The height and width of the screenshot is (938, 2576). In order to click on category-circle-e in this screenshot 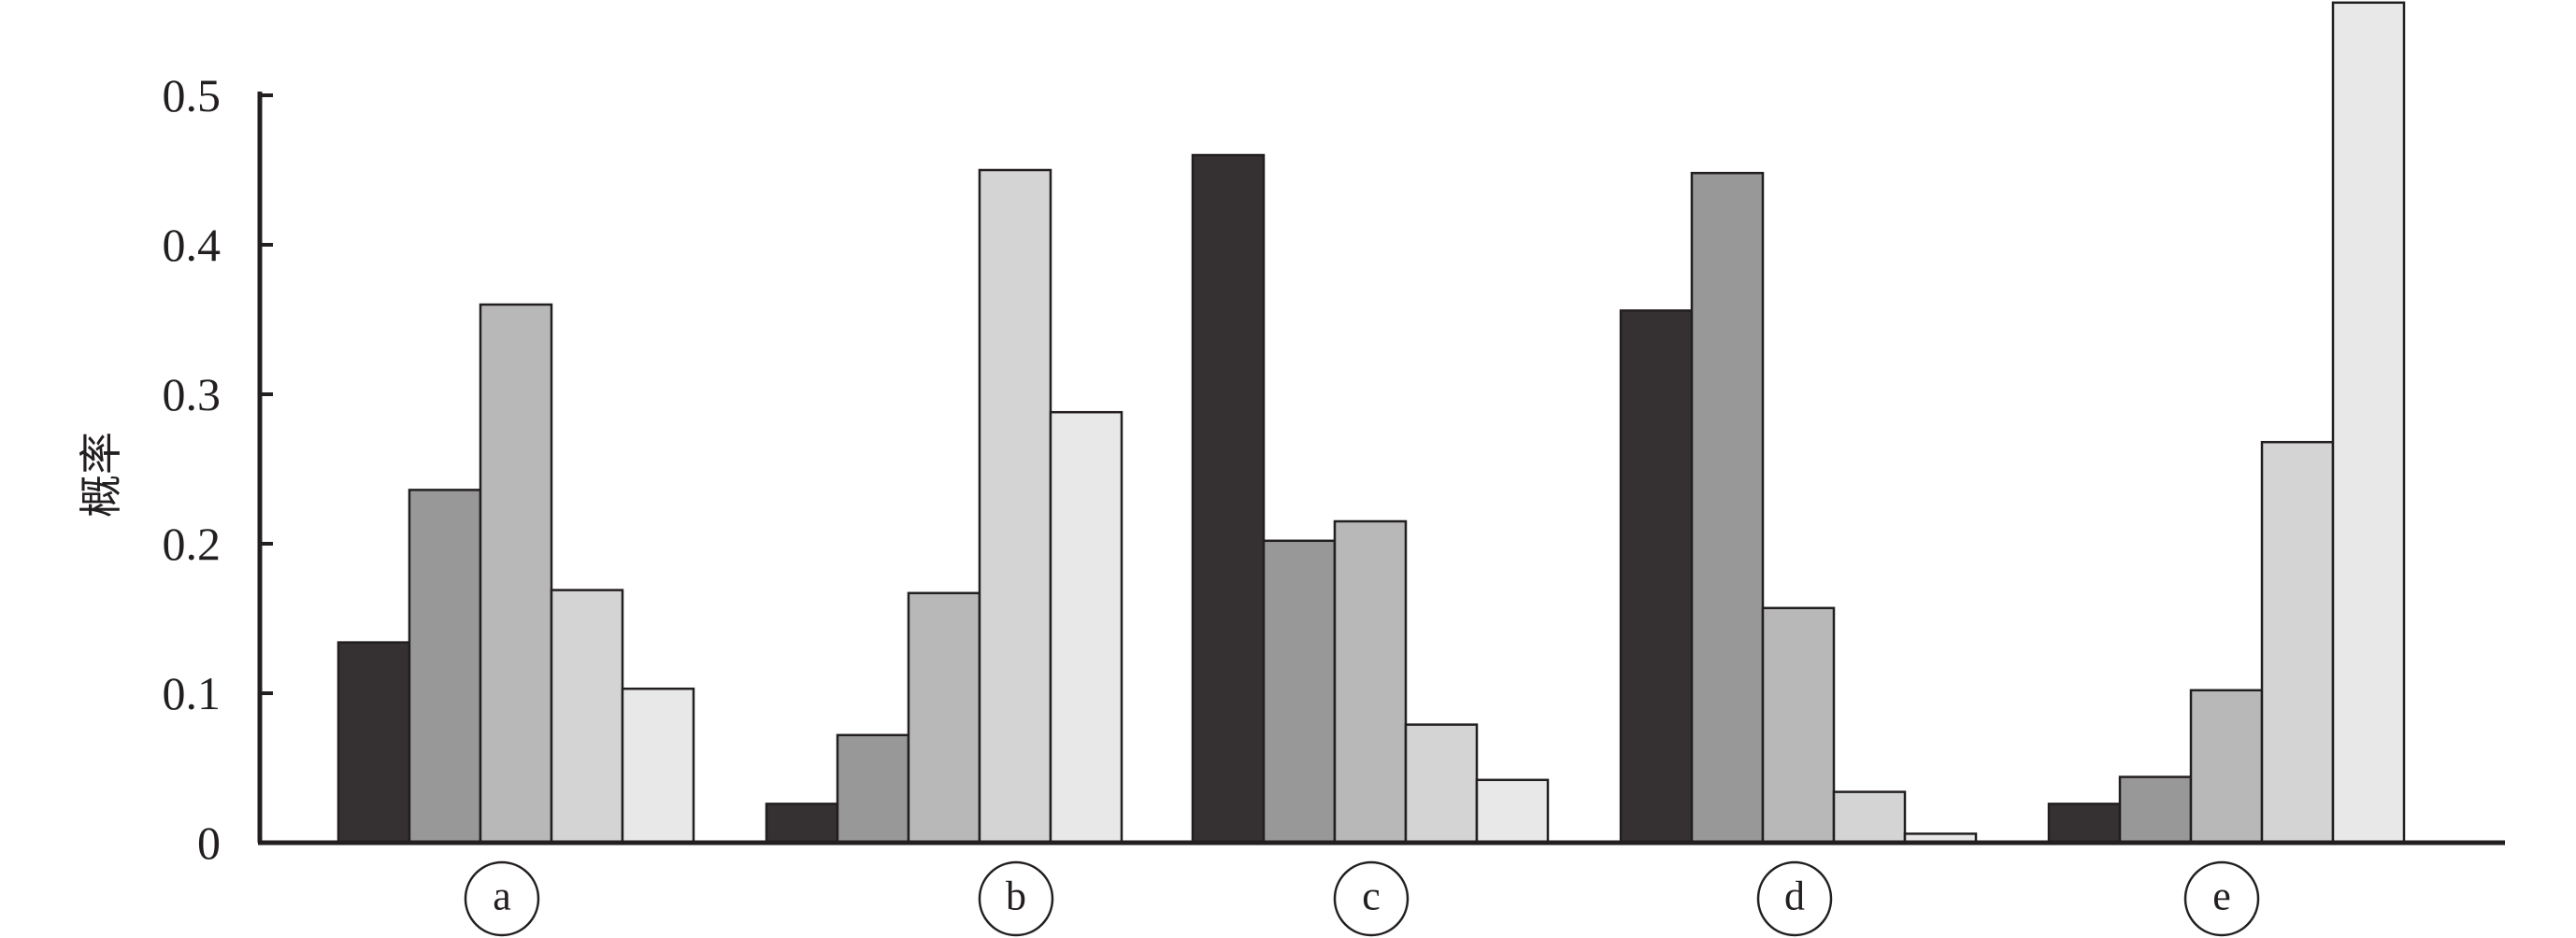, I will do `click(2221, 898)`.